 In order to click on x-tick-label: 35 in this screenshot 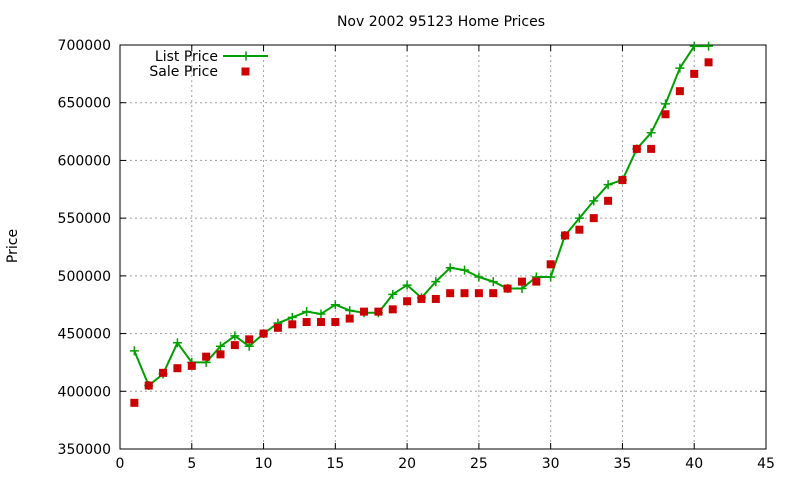, I will do `click(623, 464)`.